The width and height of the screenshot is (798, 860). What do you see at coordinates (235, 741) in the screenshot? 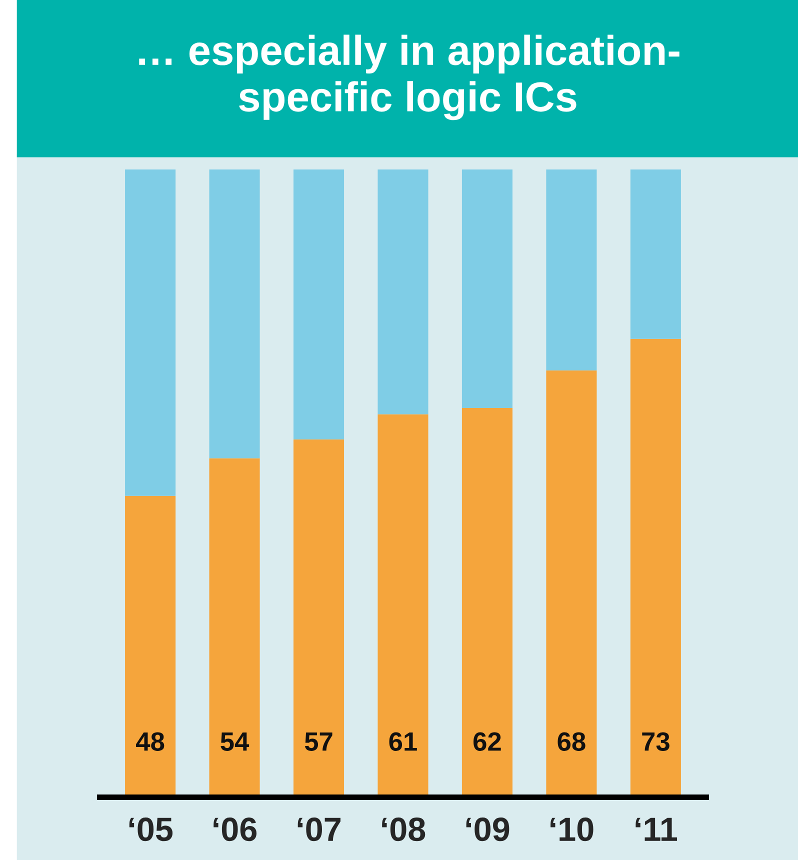
I see `data-label: 54` at bounding box center [235, 741].